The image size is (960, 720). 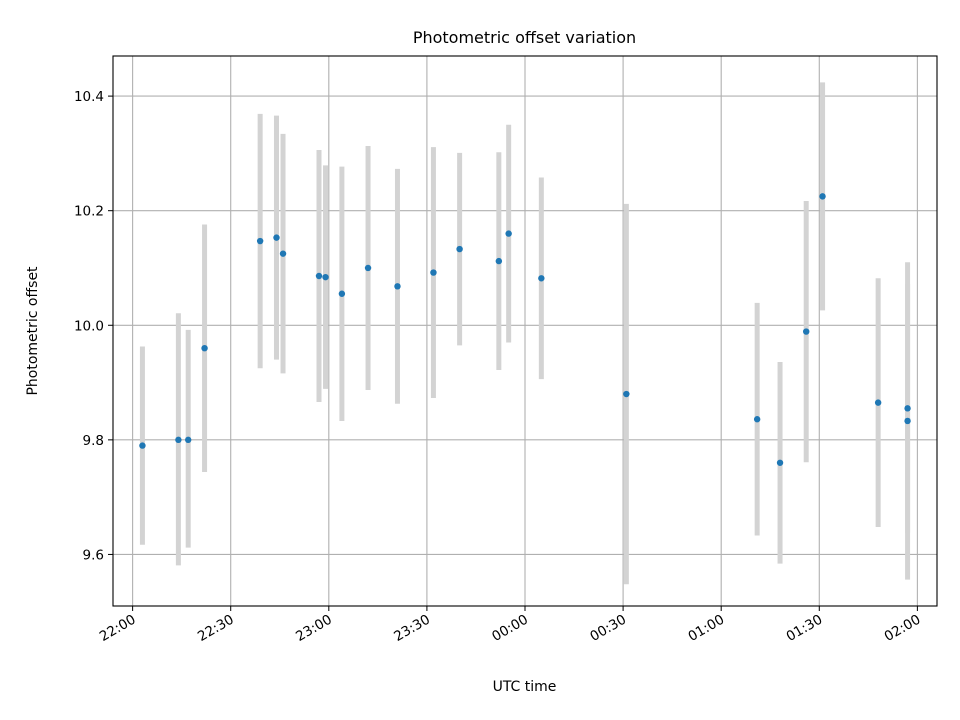 I want to click on y-tick-label: 10.4, so click(x=89, y=97).